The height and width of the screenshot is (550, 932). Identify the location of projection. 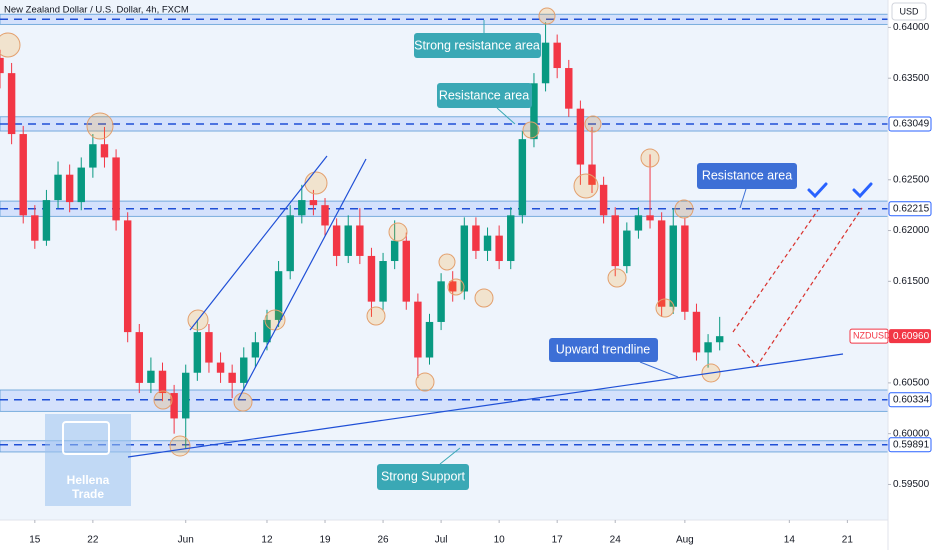
(797, 287).